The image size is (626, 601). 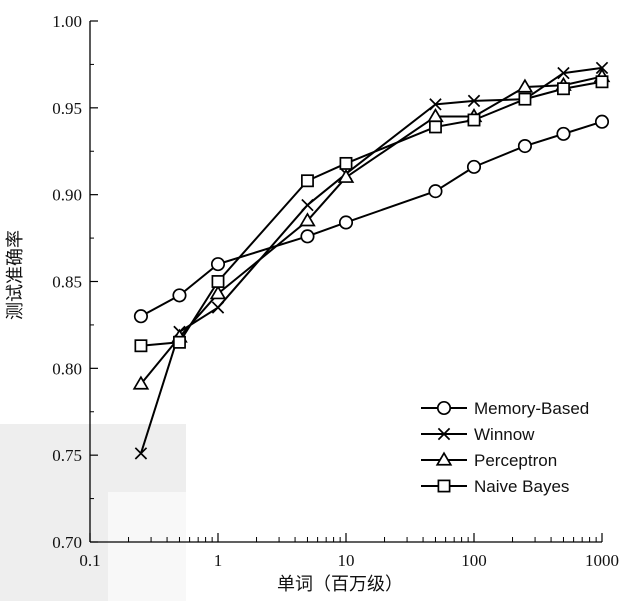 I want to click on legend-label: Perceptron, so click(x=515, y=460).